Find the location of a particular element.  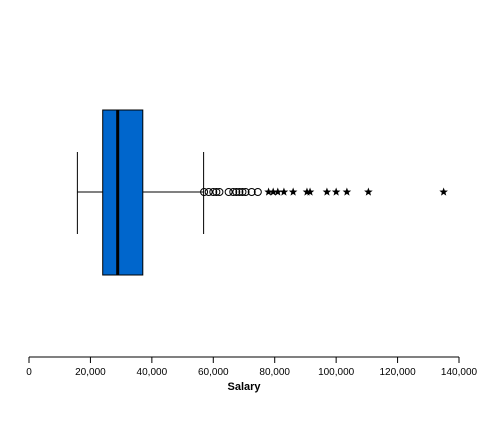

x-tick-label: 40,000 is located at coordinates (152, 372).